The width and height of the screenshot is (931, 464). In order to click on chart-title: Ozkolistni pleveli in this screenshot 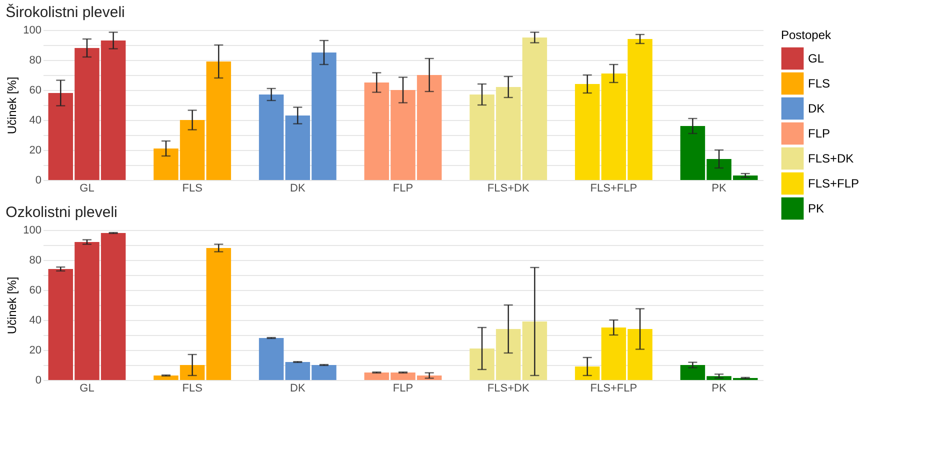, I will do `click(62, 212)`.